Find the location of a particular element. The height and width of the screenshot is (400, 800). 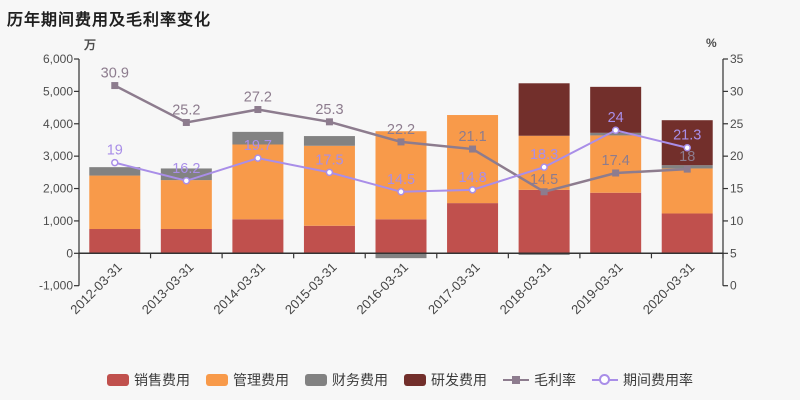

value-label-gross-margin: 14.5 is located at coordinates (544, 180).